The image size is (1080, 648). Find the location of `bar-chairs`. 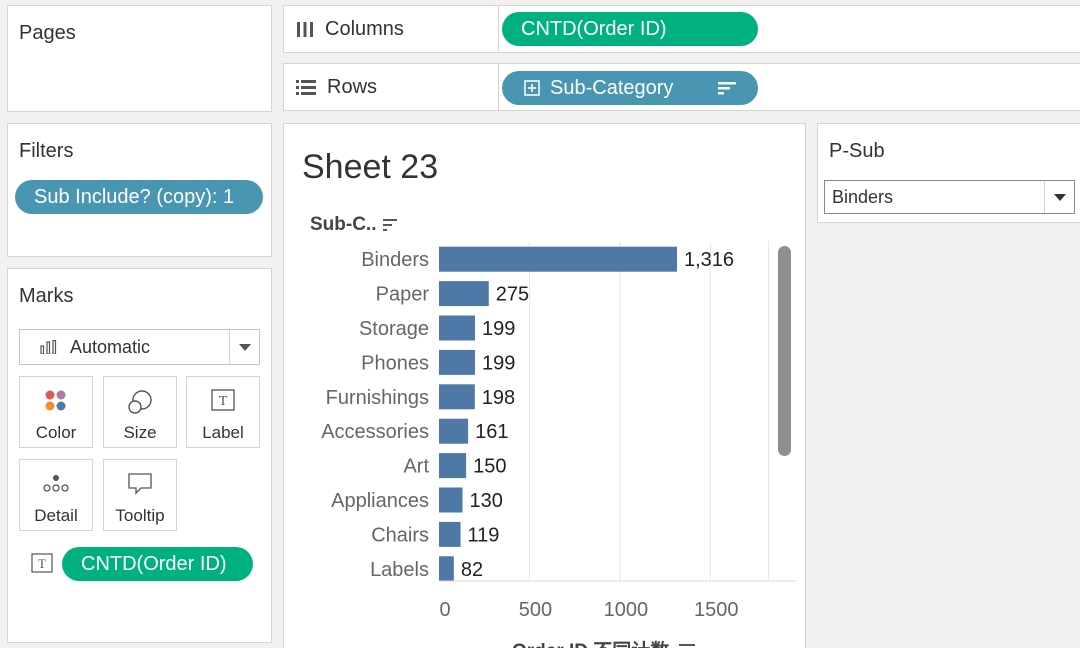

bar-chairs is located at coordinates (450, 534).